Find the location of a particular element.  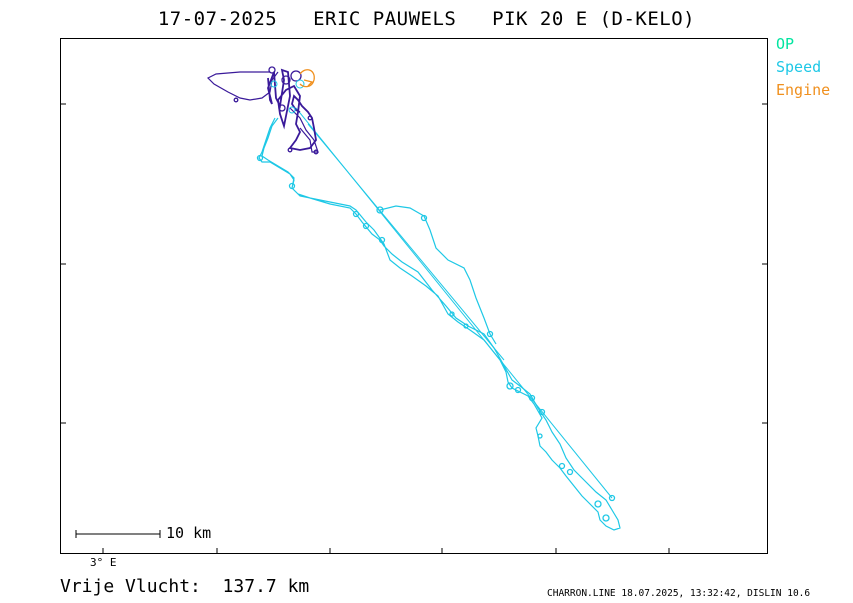

scale-bar is located at coordinates (118, 534).